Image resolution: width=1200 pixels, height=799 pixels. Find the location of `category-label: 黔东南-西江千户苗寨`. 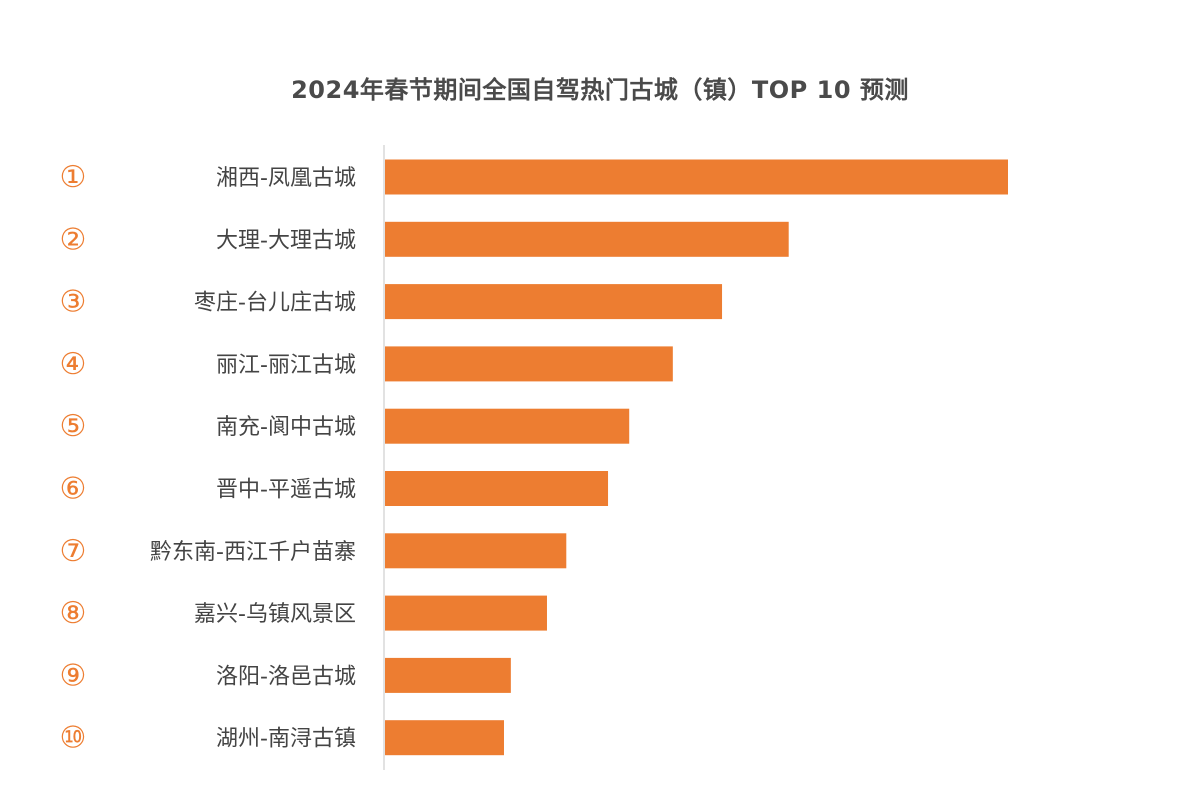

category-label: 黔东南-西江千户苗寨 is located at coordinates (253, 552).